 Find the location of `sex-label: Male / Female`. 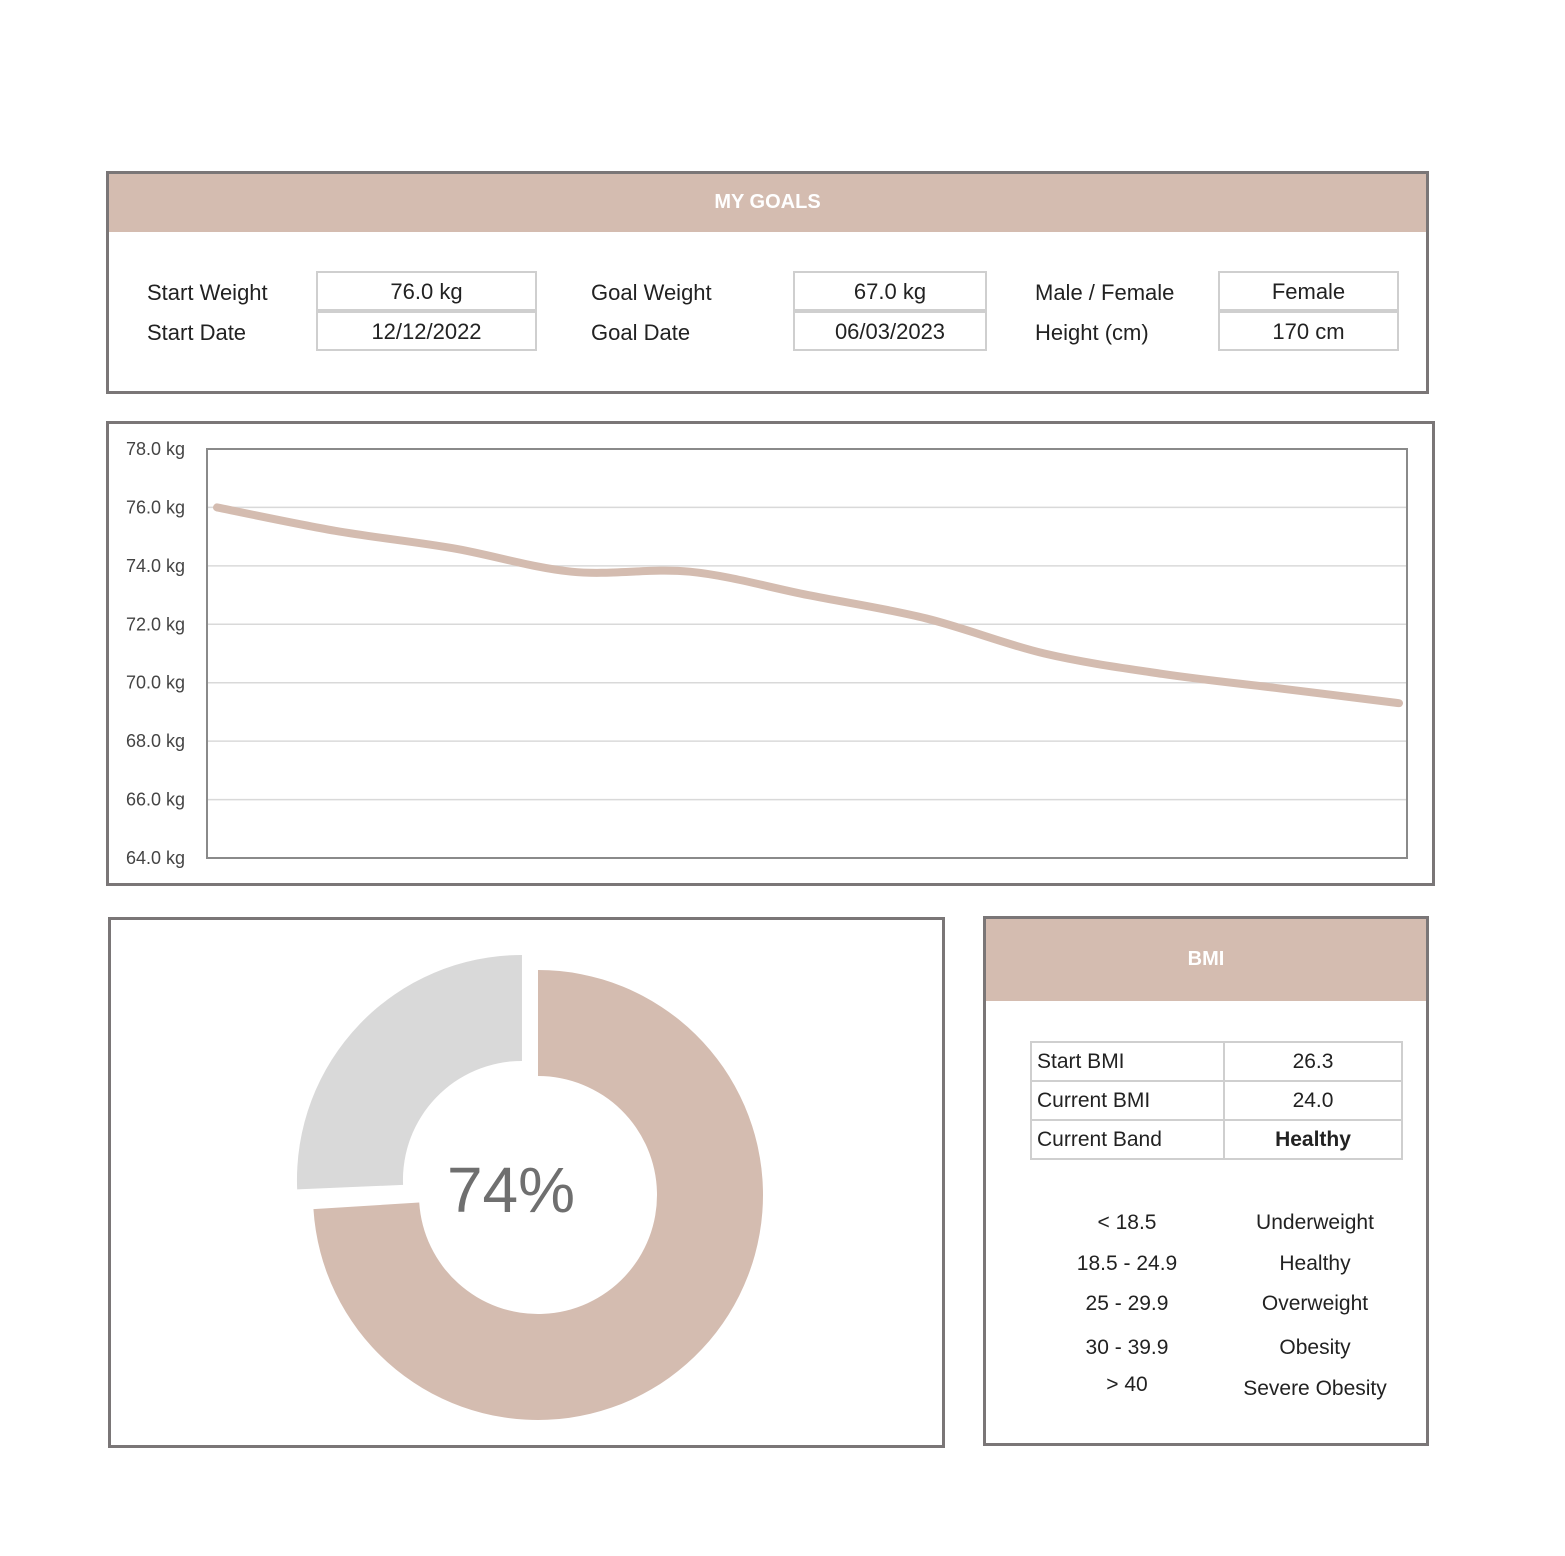

sex-label: Male / Female is located at coordinates (1105, 292).